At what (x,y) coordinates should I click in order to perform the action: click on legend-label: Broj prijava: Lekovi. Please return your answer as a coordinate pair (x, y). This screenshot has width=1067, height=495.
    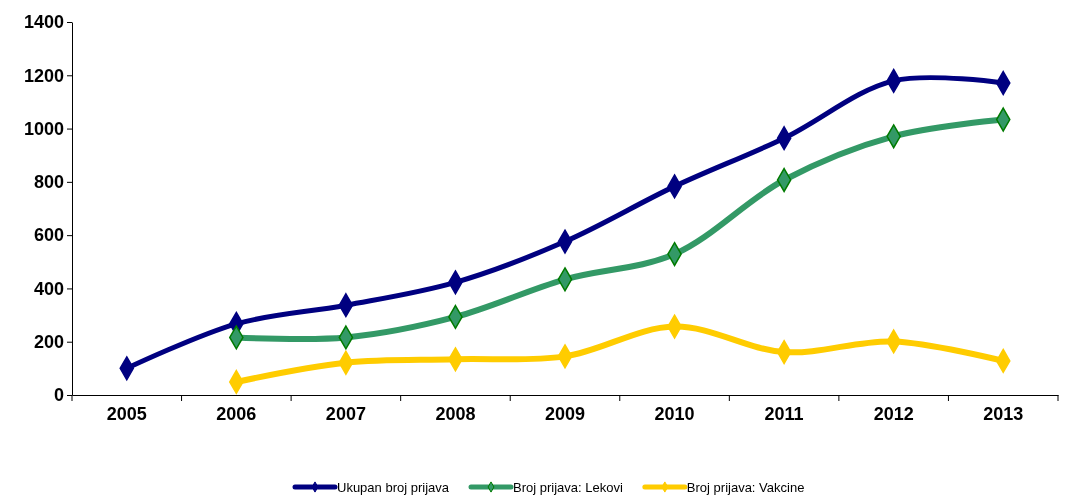
    Looking at the image, I should click on (568, 487).